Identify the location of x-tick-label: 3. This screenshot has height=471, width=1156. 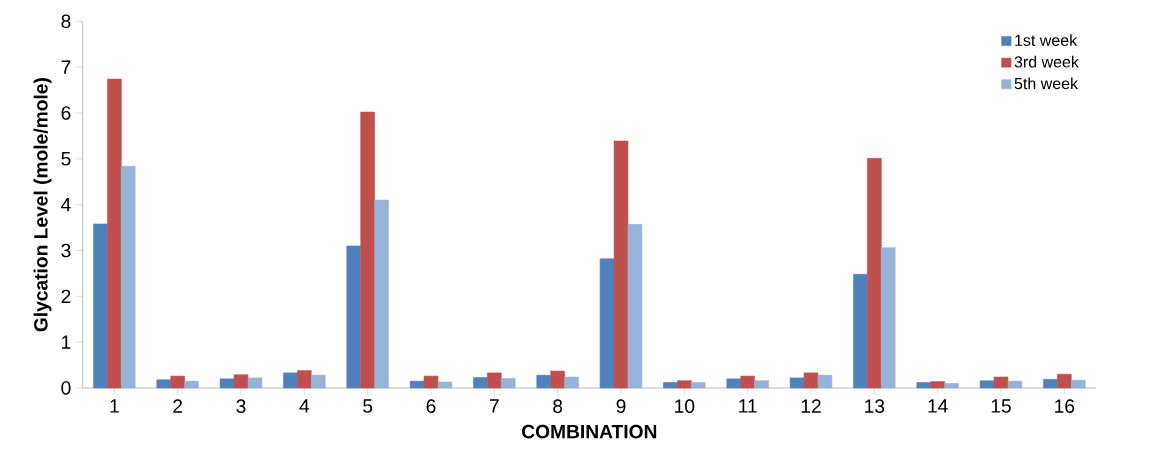
(241, 406).